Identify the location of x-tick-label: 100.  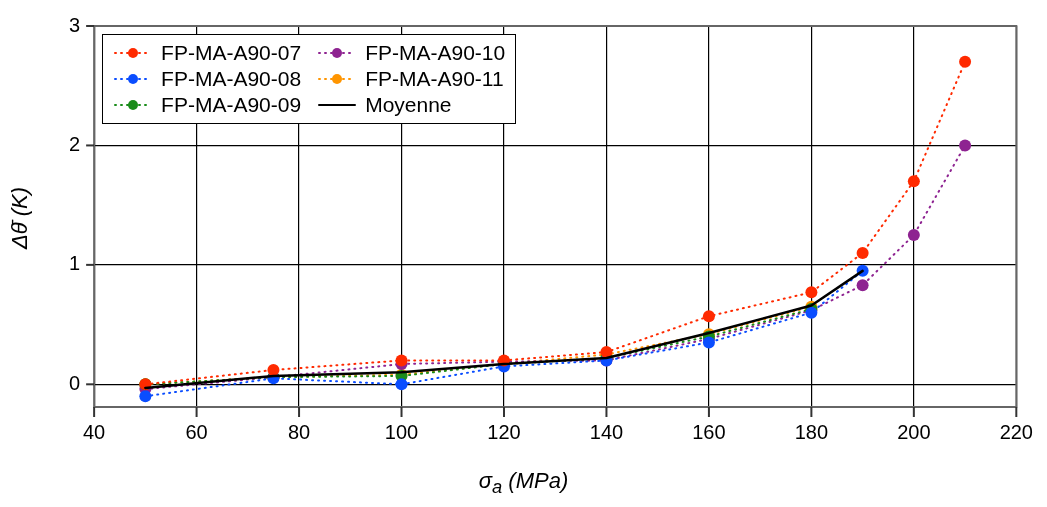
(401, 431).